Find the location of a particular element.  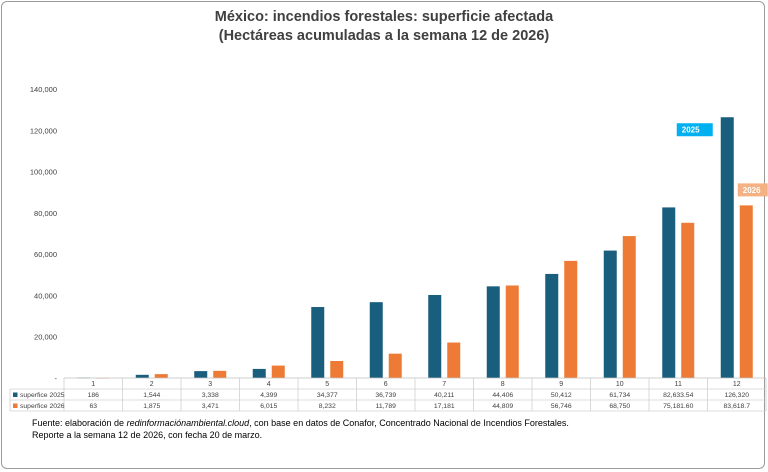

data-label-2026: 6,015 is located at coordinates (268, 406).